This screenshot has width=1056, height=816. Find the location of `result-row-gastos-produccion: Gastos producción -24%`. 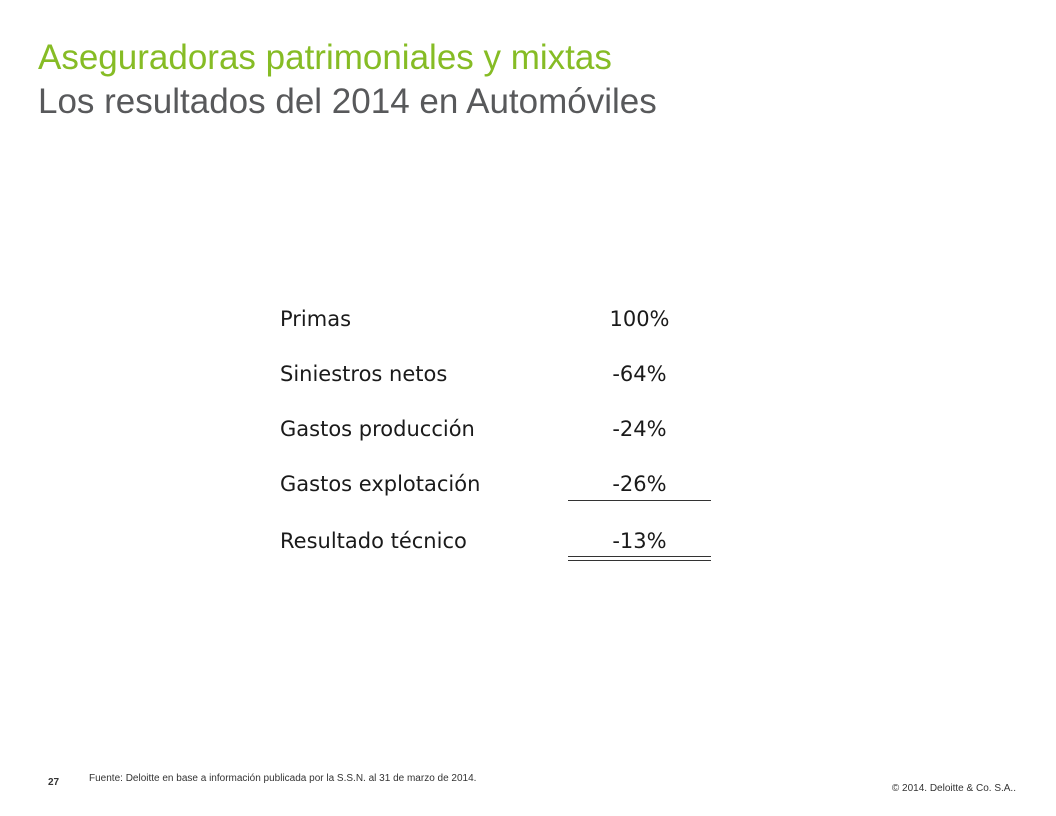

result-row-gastos-produccion: Gastos producción -24% is located at coordinates (496, 429).